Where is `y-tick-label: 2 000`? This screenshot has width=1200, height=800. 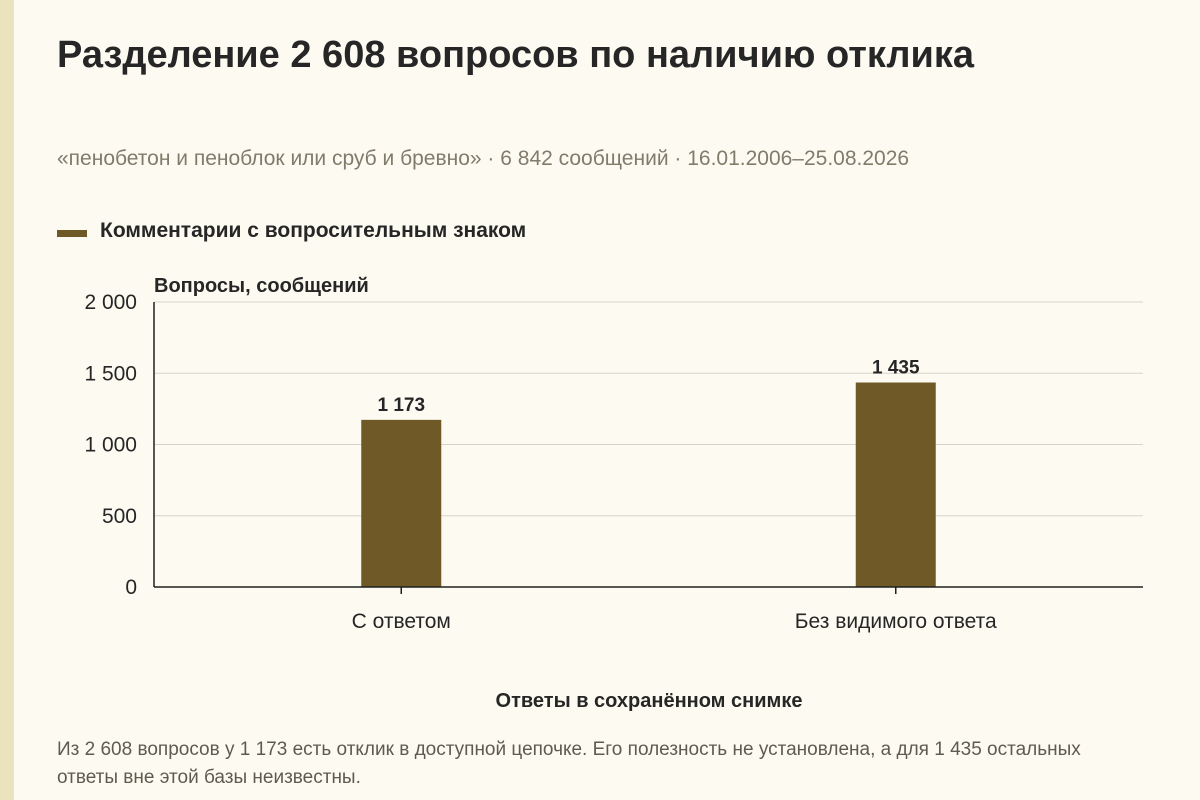 y-tick-label: 2 000 is located at coordinates (110, 302).